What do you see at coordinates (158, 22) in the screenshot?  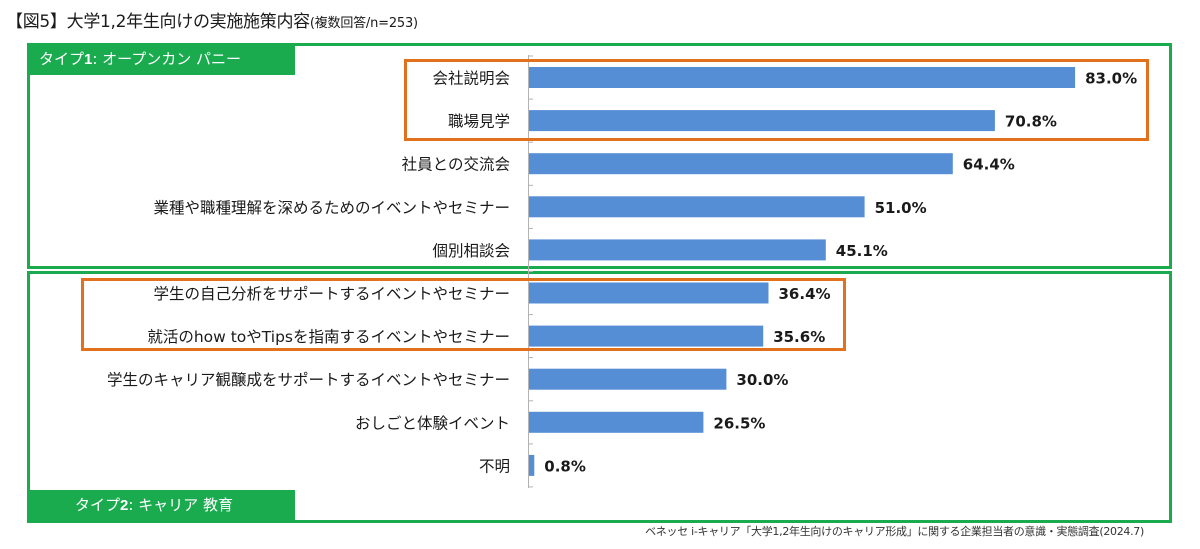 I see `chart-title-main: 【図5】大学1,2年生向けの実施施策内容` at bounding box center [158, 22].